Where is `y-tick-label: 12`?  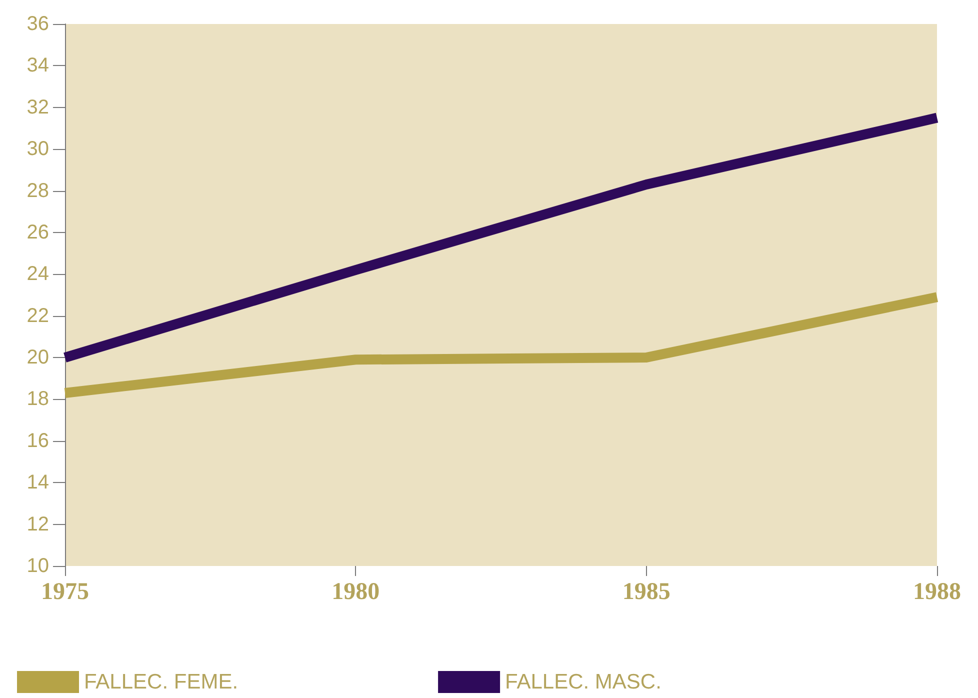 y-tick-label: 12 is located at coordinates (37, 524).